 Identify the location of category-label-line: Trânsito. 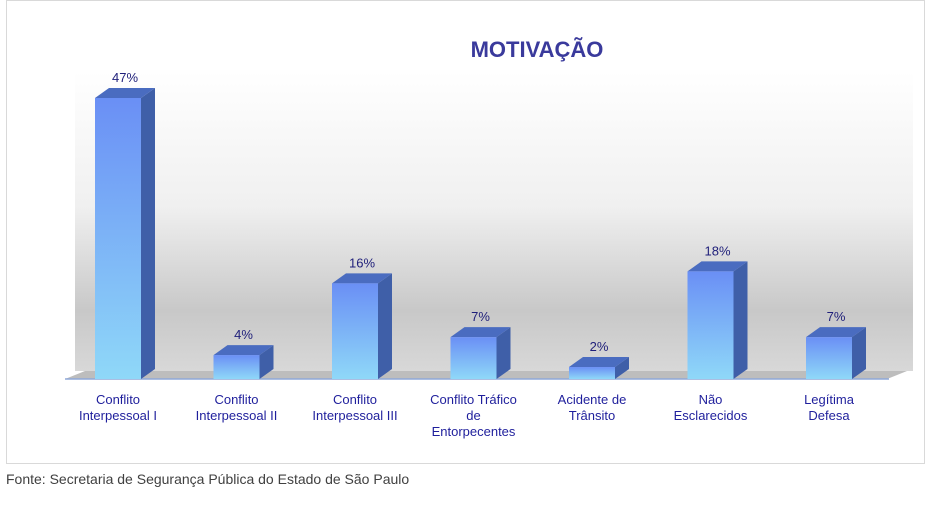
(592, 415).